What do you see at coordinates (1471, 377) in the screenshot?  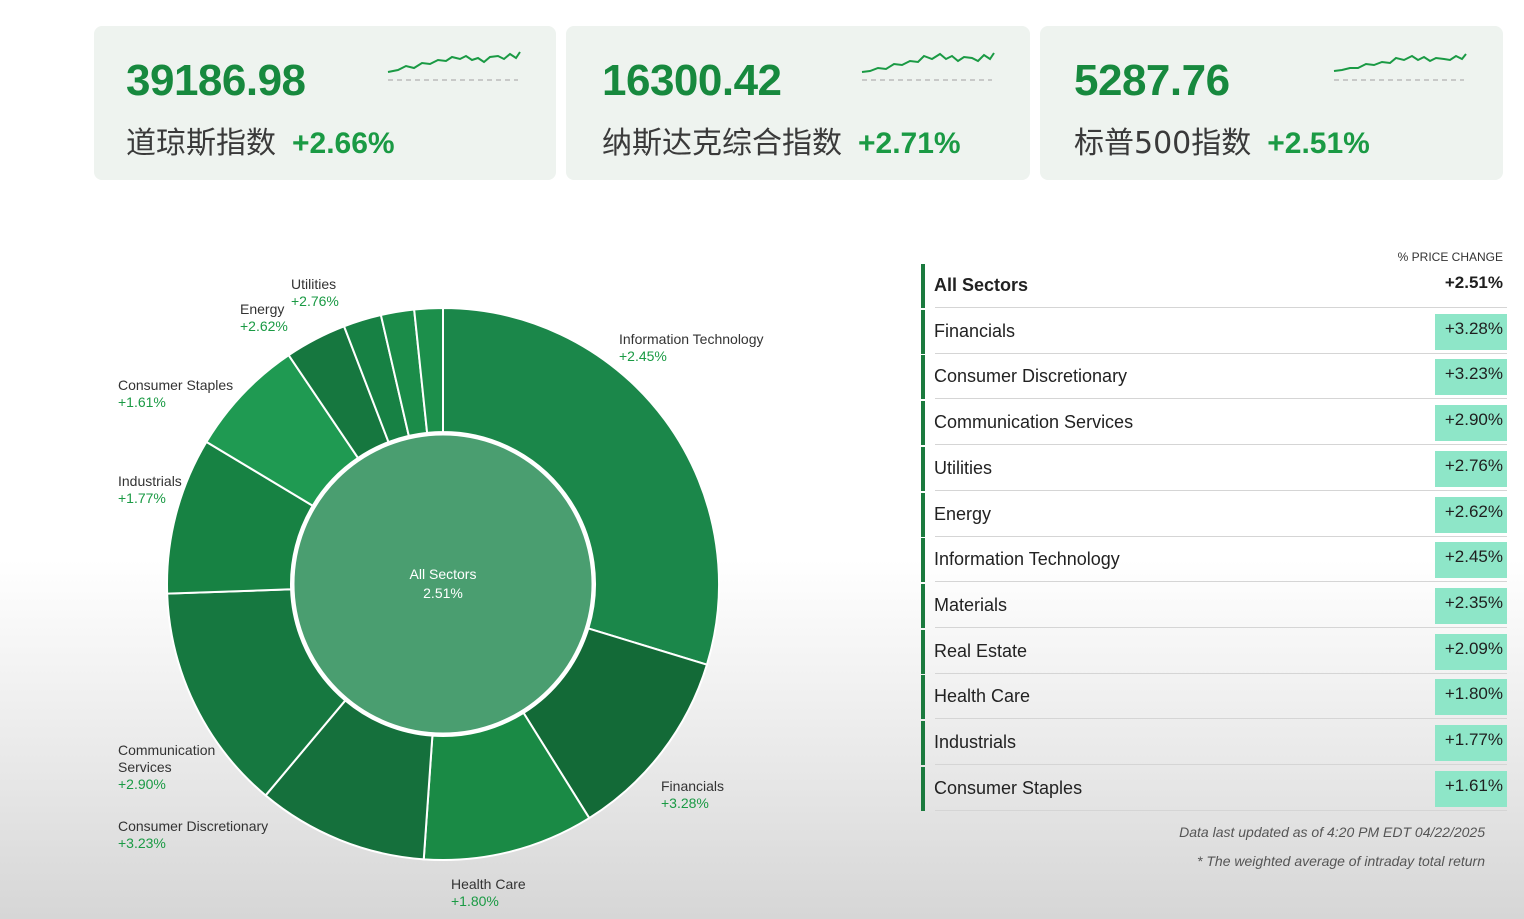 I see `sector-change-badge: +3.23%` at bounding box center [1471, 377].